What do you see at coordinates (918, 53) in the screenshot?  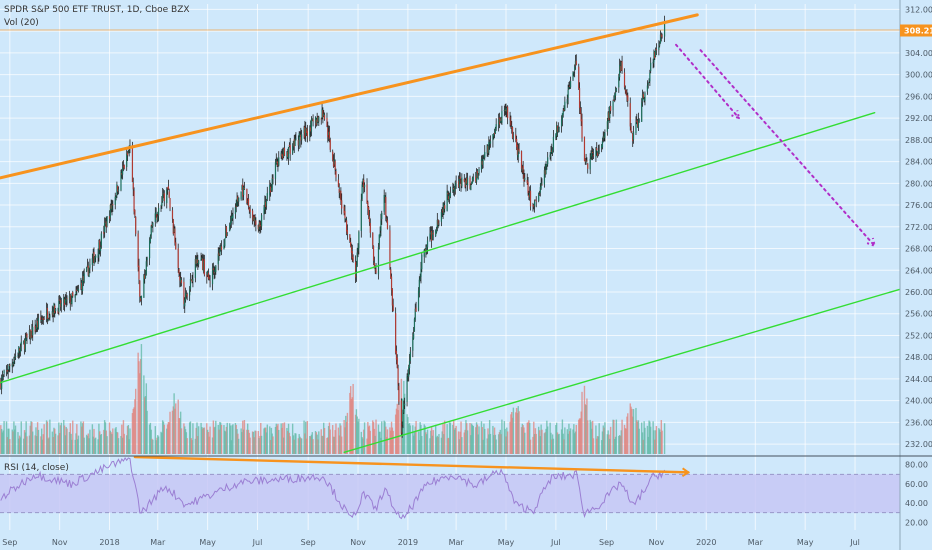 I see `price-tick-label: 304.000` at bounding box center [918, 53].